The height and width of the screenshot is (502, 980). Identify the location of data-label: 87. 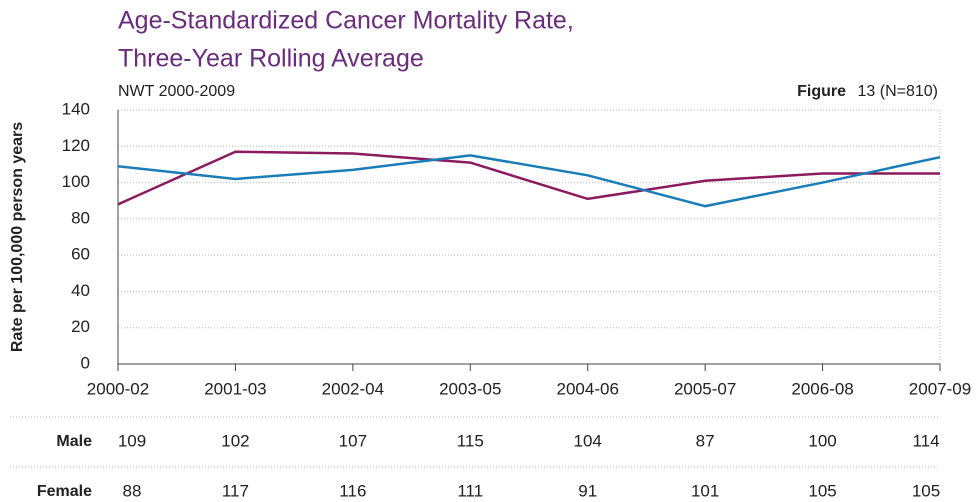
(705, 440).